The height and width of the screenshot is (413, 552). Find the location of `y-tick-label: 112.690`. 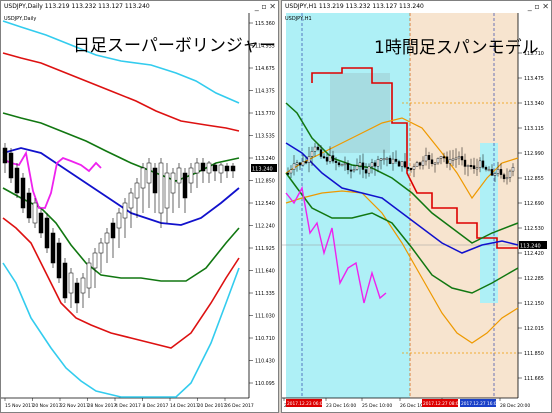

y-tick-label: 112.690 is located at coordinates (534, 204).